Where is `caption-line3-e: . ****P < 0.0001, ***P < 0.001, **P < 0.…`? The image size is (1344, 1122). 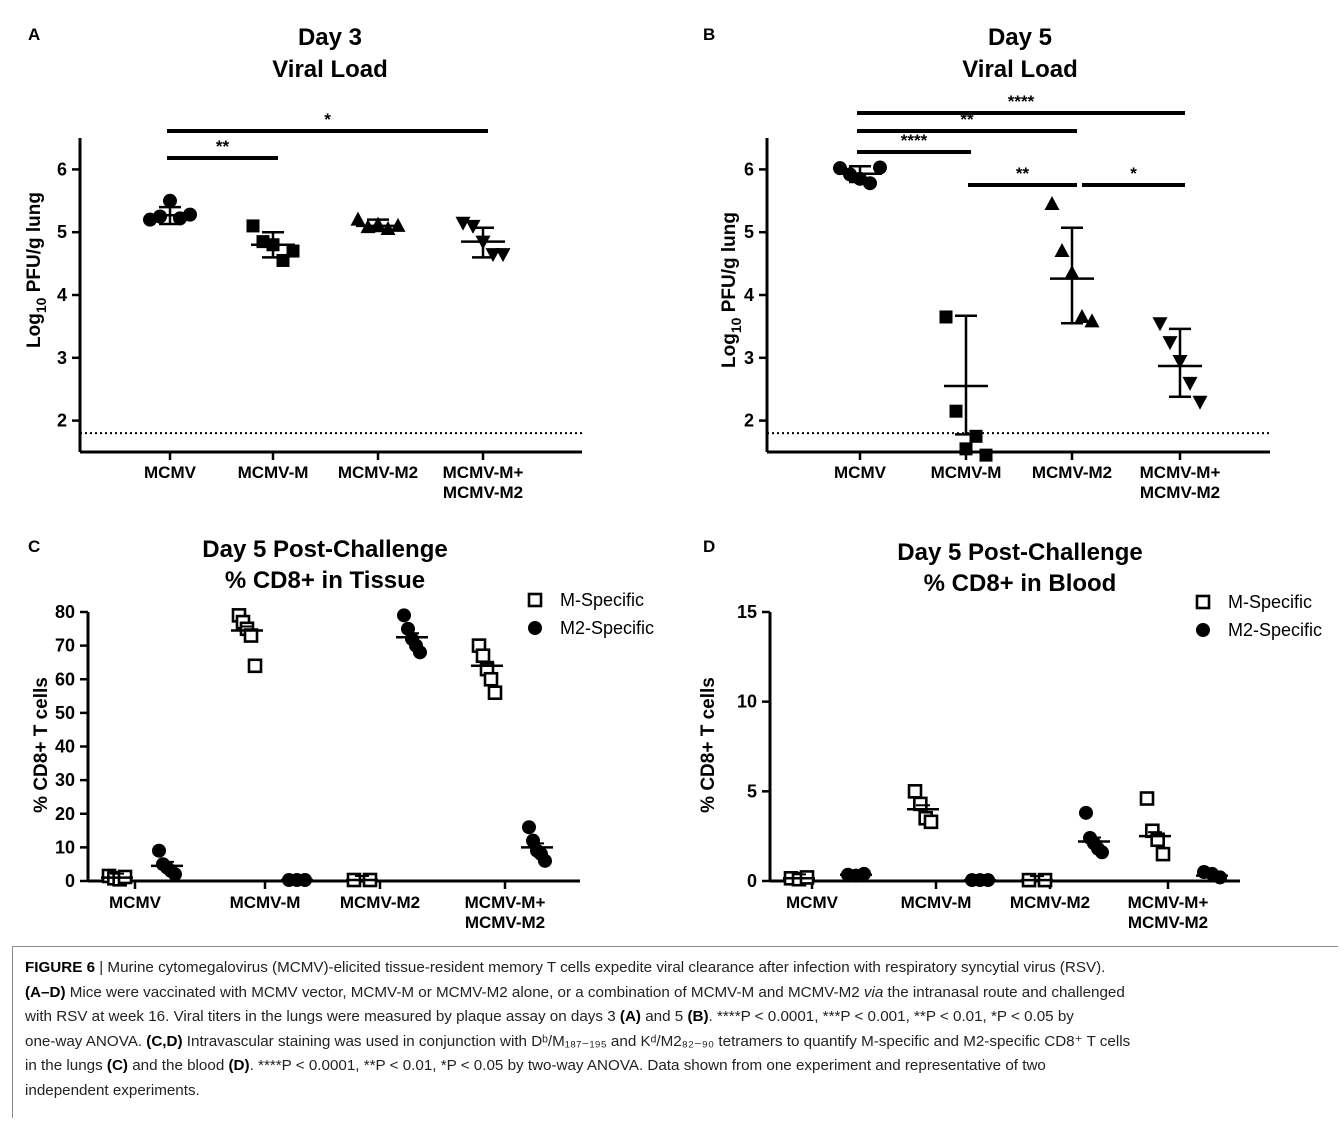 caption-line3-e: . ****P < 0.0001, ***P < 0.001, **P < 0.… is located at coordinates (891, 1016).